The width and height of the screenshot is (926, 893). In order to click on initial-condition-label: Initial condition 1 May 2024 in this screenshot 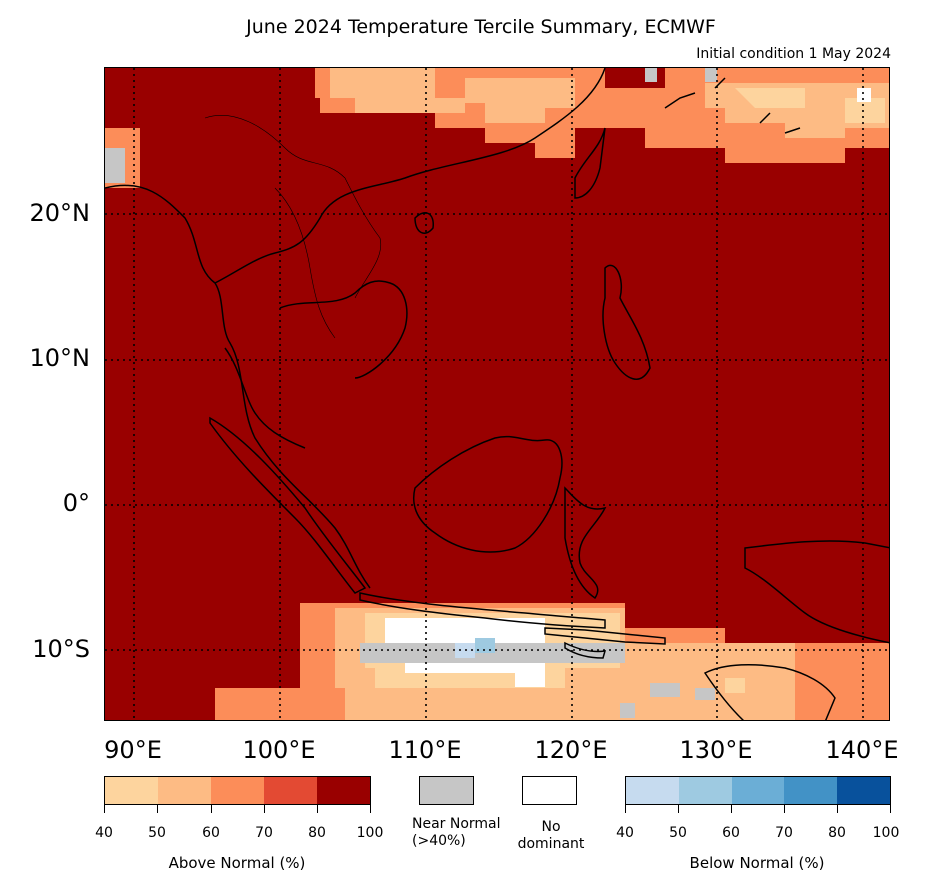, I will do `click(793, 54)`.